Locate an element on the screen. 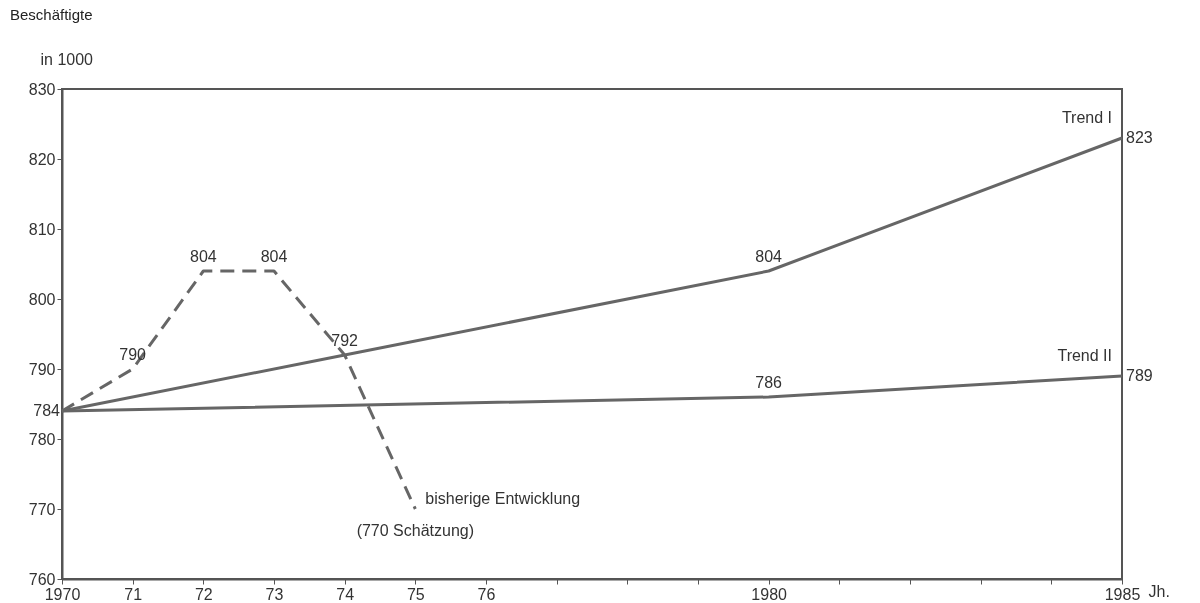 The image size is (1200, 603). series-label: Trend II is located at coordinates (1084, 355).